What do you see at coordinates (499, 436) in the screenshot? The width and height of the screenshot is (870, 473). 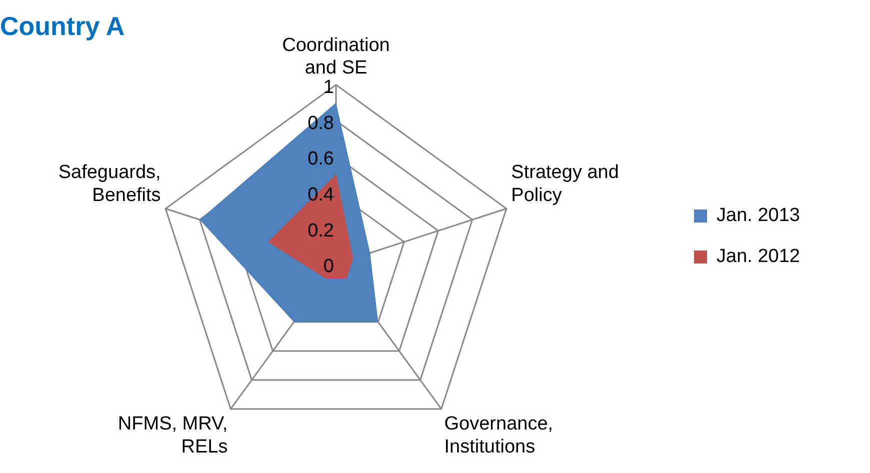 I see `spoke-label: Governance, Institutions` at bounding box center [499, 436].